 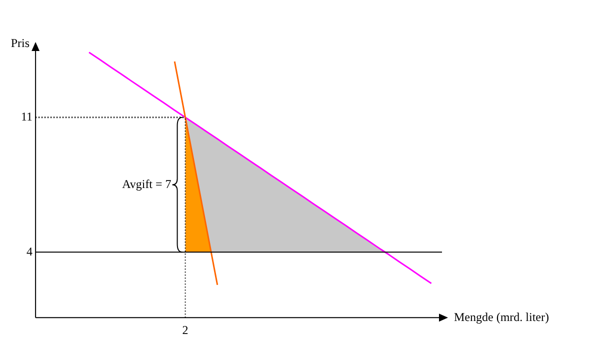 What do you see at coordinates (29, 251) in the screenshot?
I see `y-tick-label: 4` at bounding box center [29, 251].